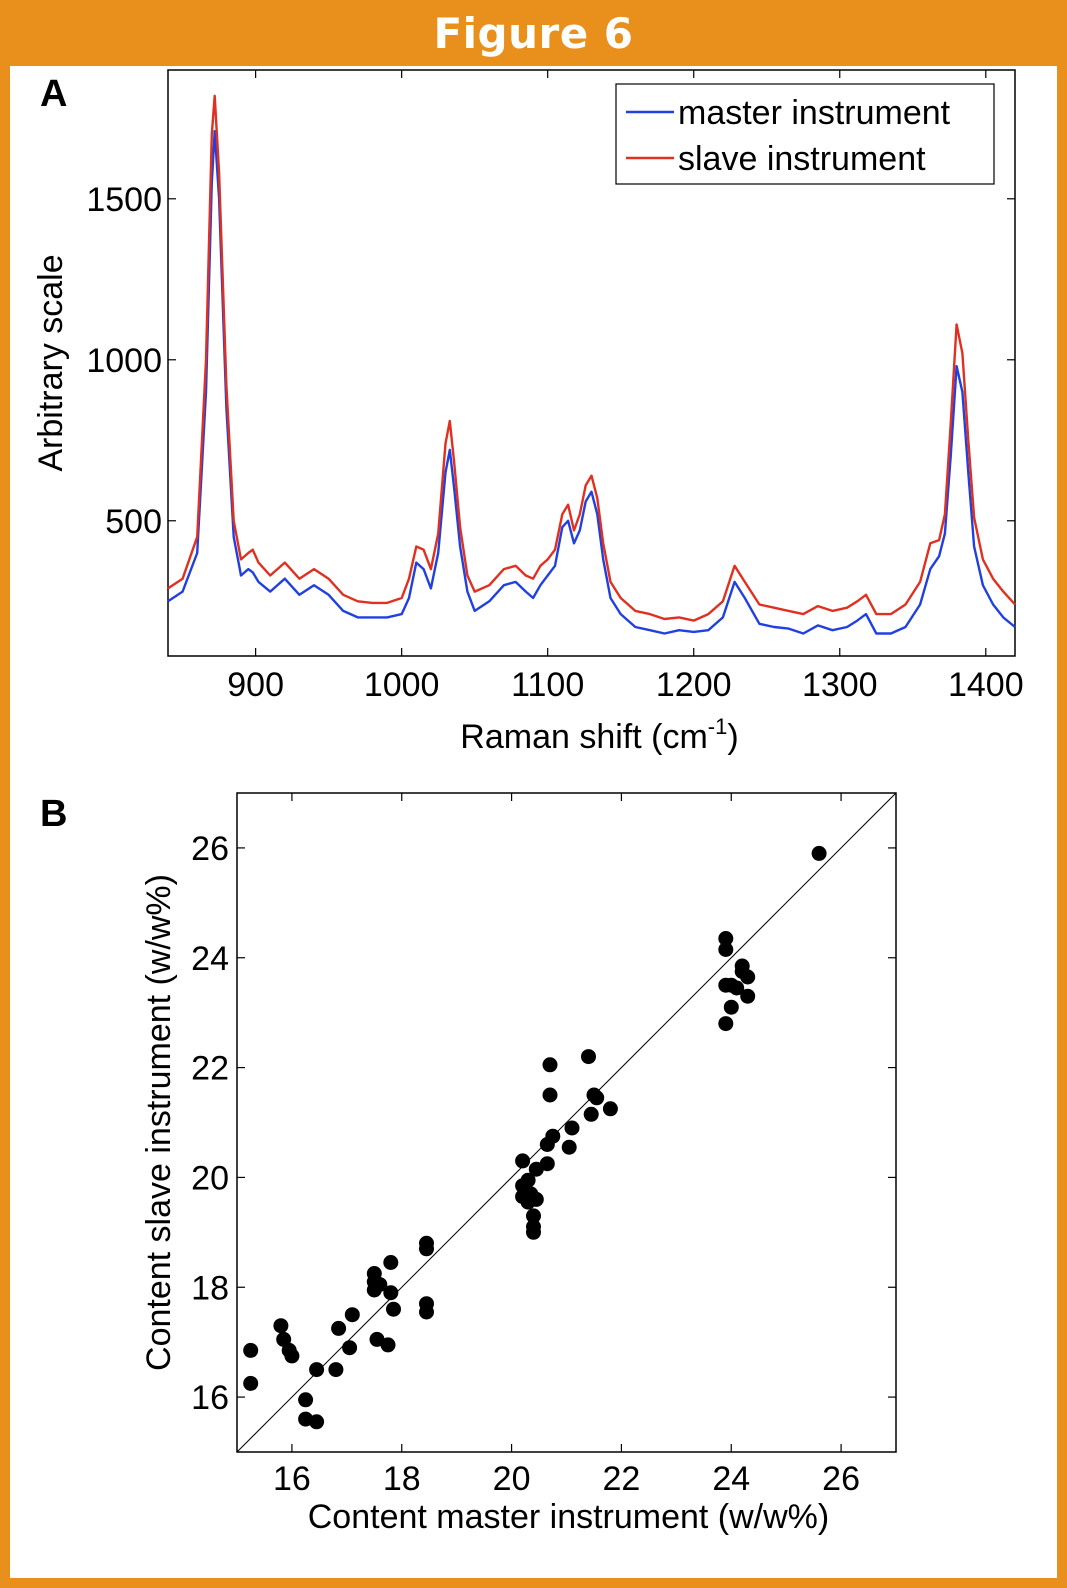 Image resolution: width=1067 pixels, height=1588 pixels. Describe the element at coordinates (51, 362) in the screenshot. I see `y-axis-label: Arbitrary scale` at that location.